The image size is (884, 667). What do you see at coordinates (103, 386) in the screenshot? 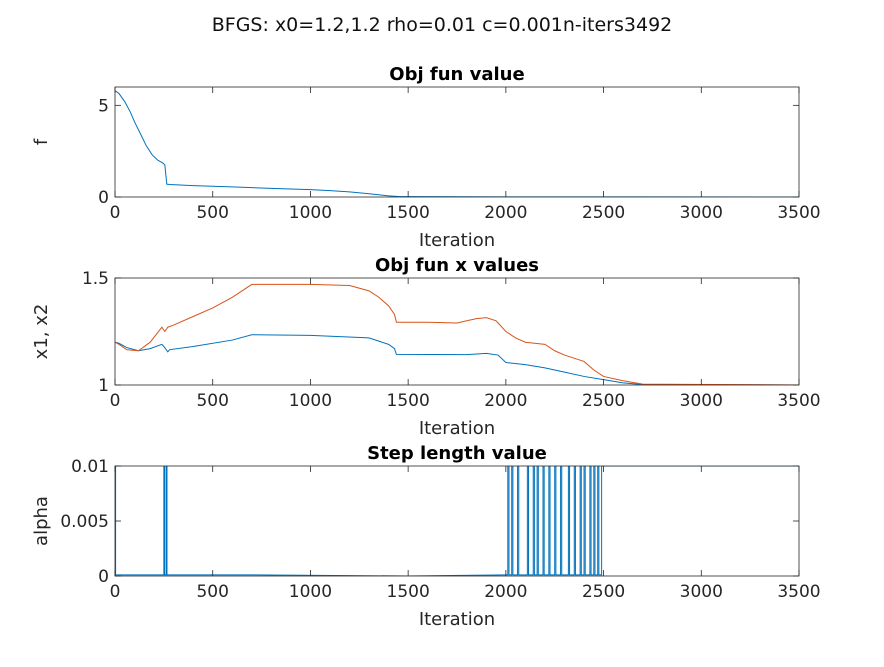
I see `y-tick-label: 1` at bounding box center [103, 386].